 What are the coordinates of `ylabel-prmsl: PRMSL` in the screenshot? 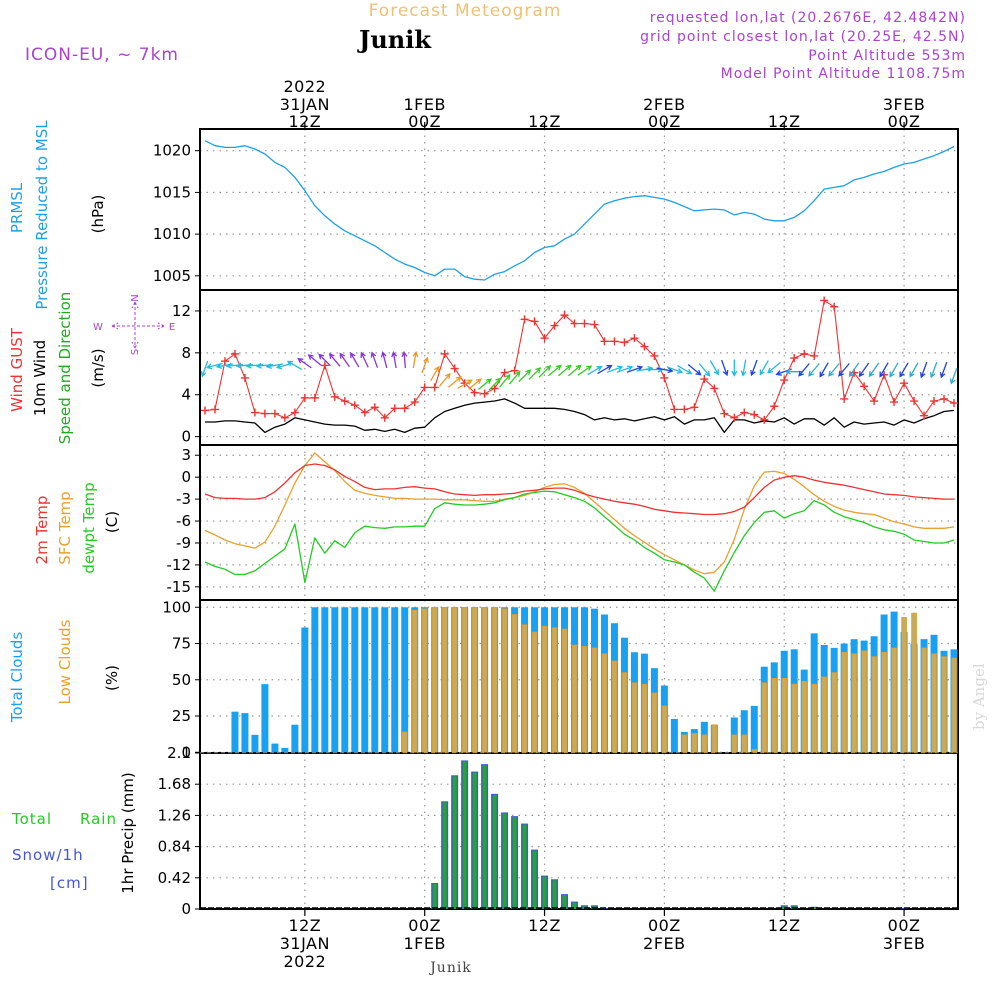 It's located at (17, 207).